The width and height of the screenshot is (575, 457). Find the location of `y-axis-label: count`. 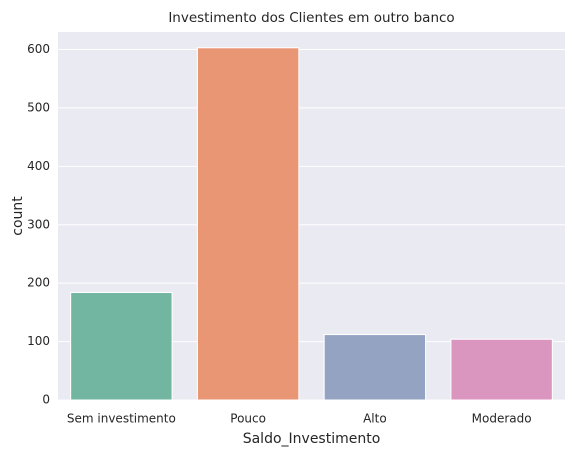

y-axis-label: count is located at coordinates (18, 216).